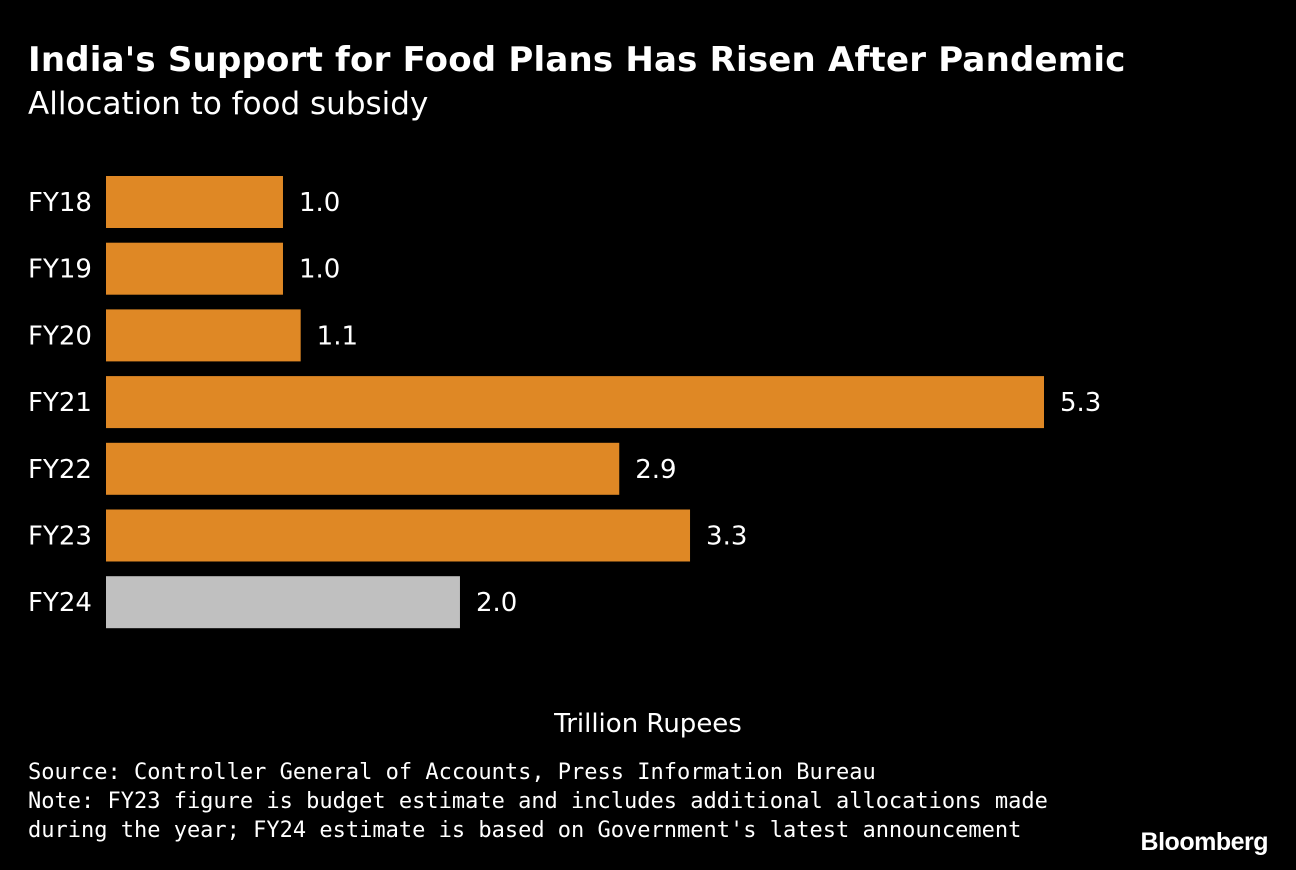 The image size is (1296, 870). I want to click on y-tick-label-fy20: FY20, so click(60, 336).